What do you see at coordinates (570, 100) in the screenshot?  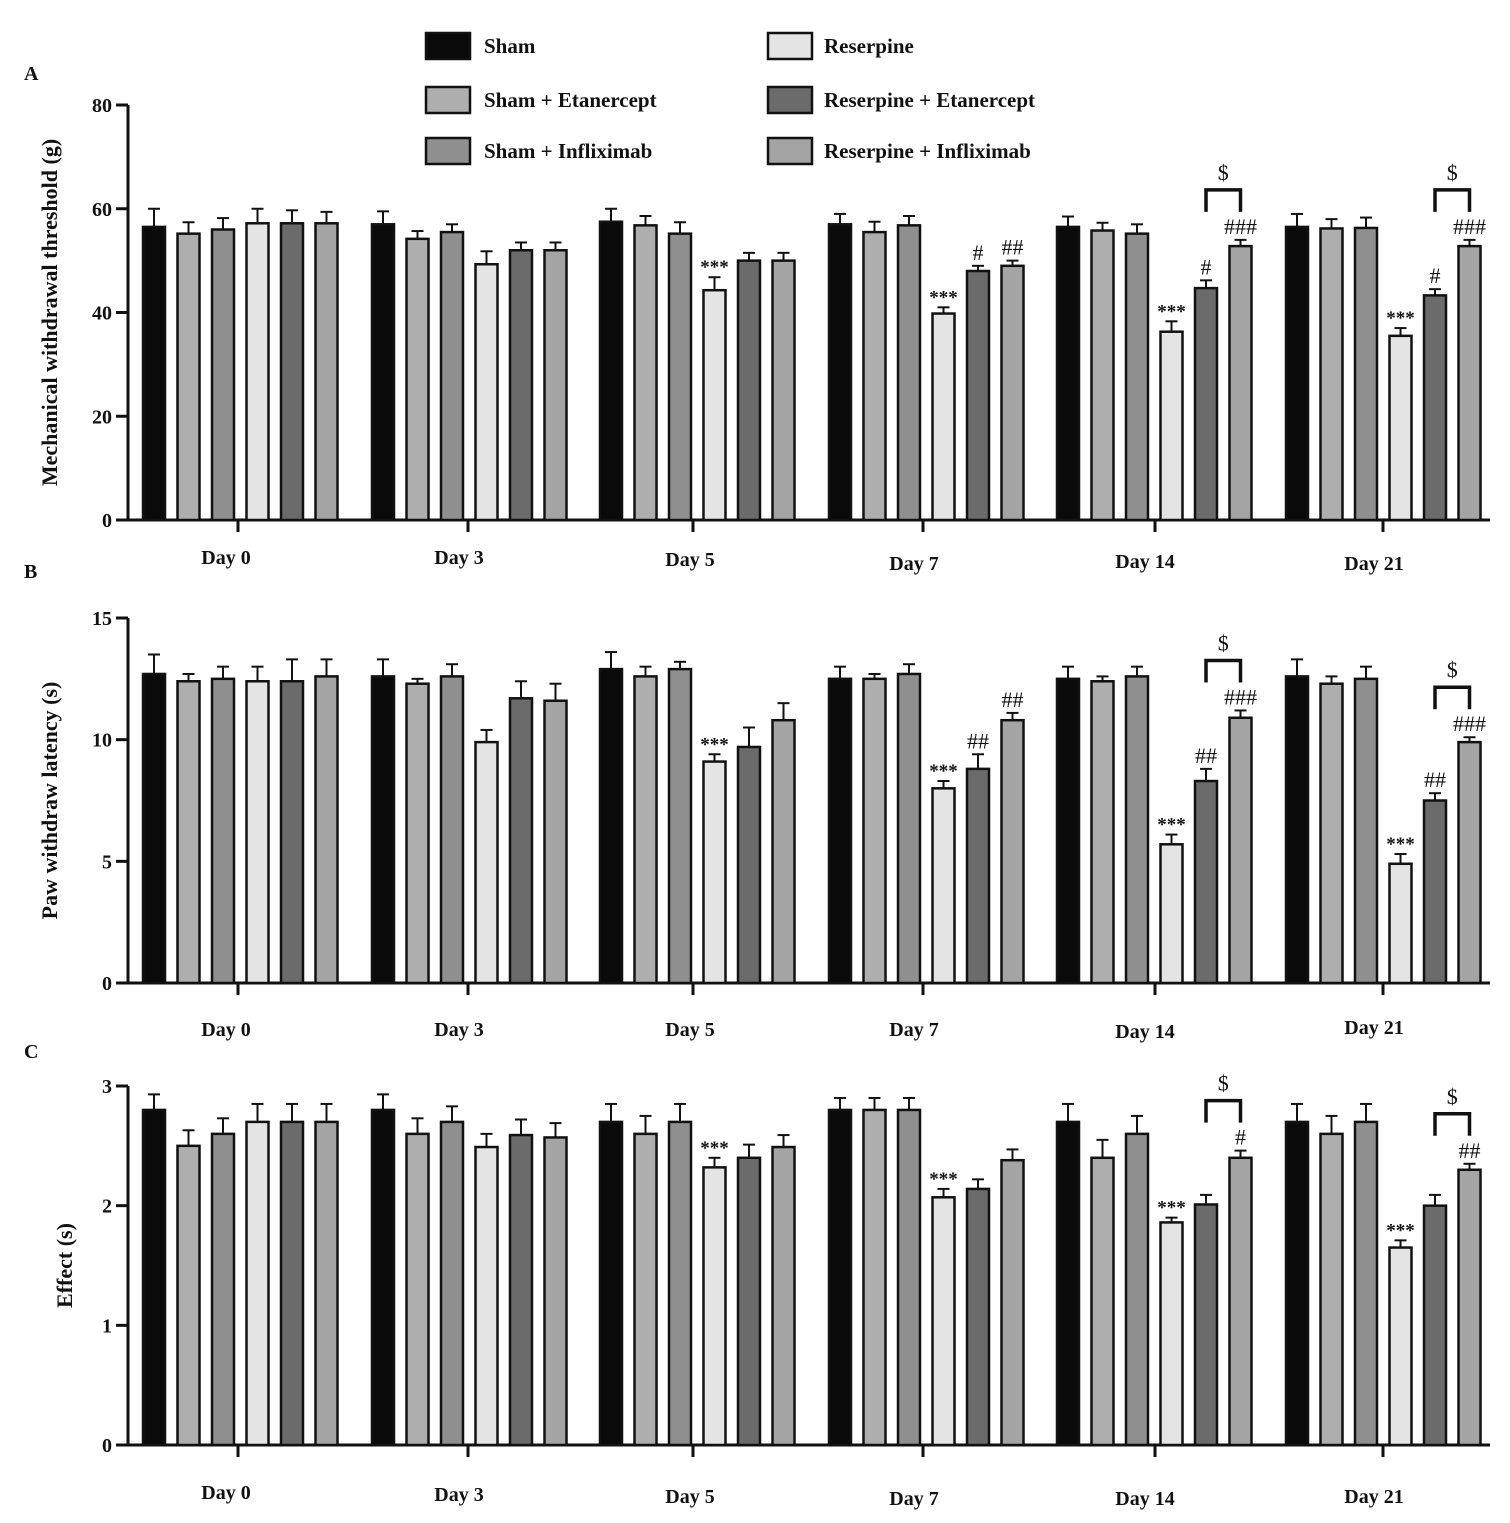 I see `legend-label-sham-etanercept: Sham + Etanercept` at bounding box center [570, 100].